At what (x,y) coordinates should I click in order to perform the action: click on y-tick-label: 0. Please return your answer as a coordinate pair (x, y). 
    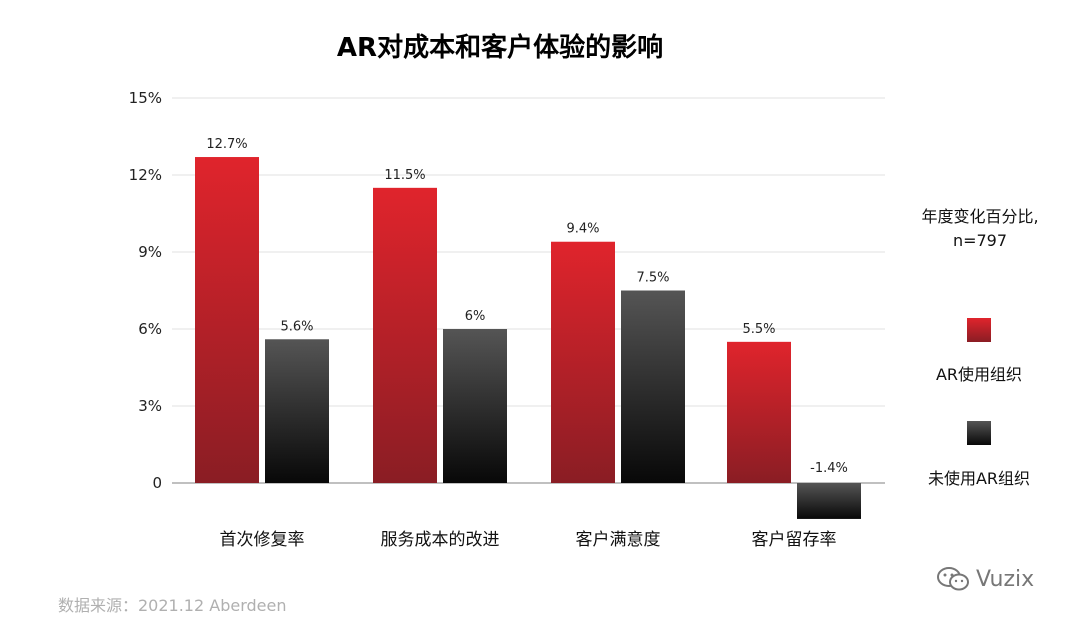
    Looking at the image, I should click on (157, 483).